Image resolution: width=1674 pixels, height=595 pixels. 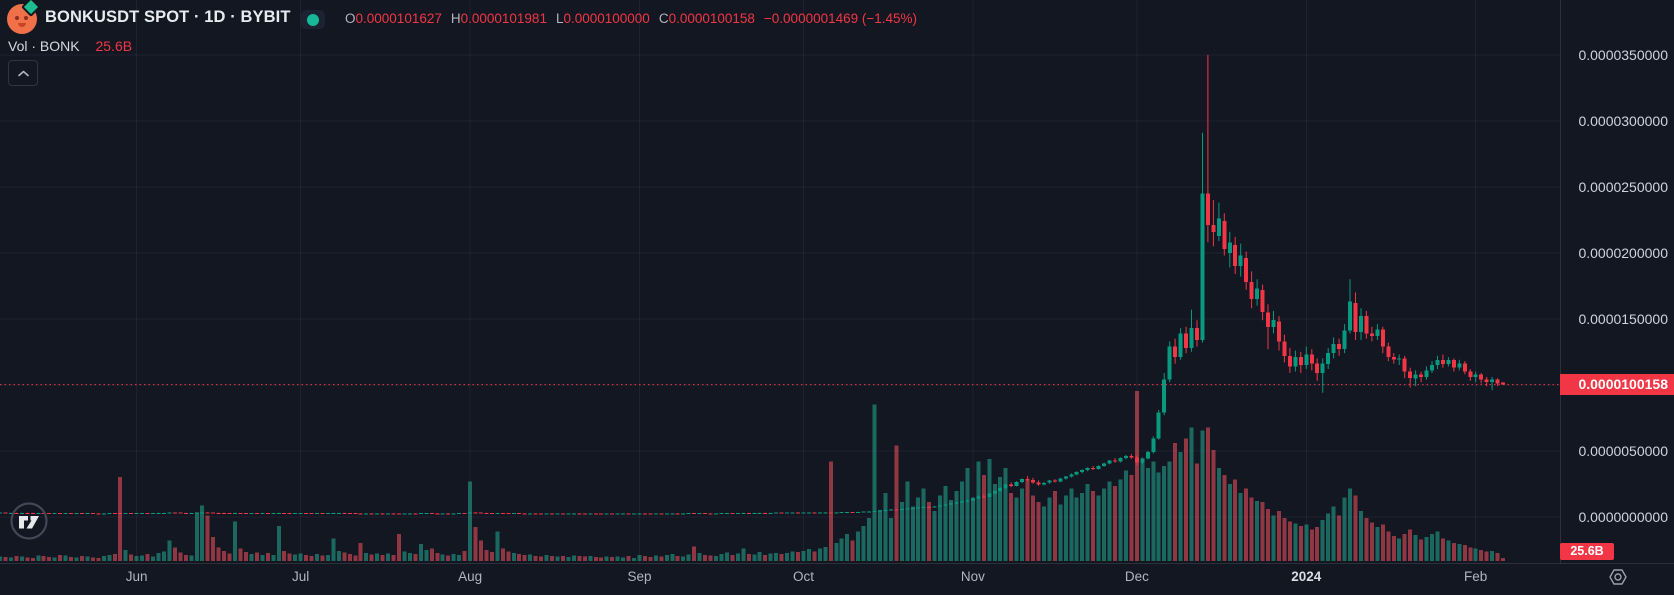 I want to click on open-label: O, so click(x=350, y=18).